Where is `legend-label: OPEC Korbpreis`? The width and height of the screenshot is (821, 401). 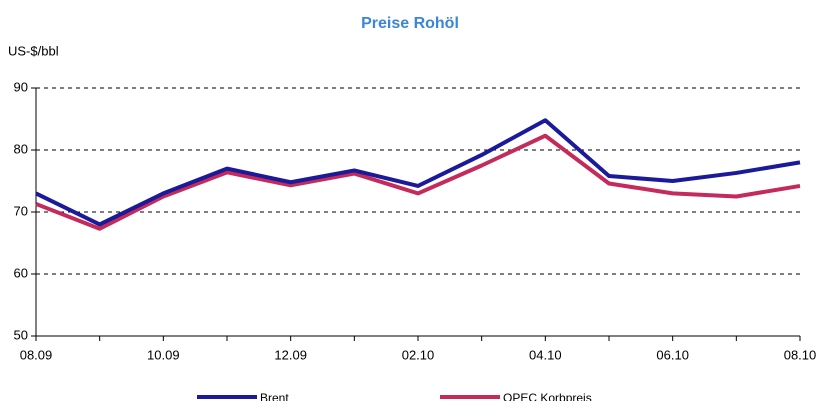 legend-label: OPEC Korbpreis is located at coordinates (547, 396).